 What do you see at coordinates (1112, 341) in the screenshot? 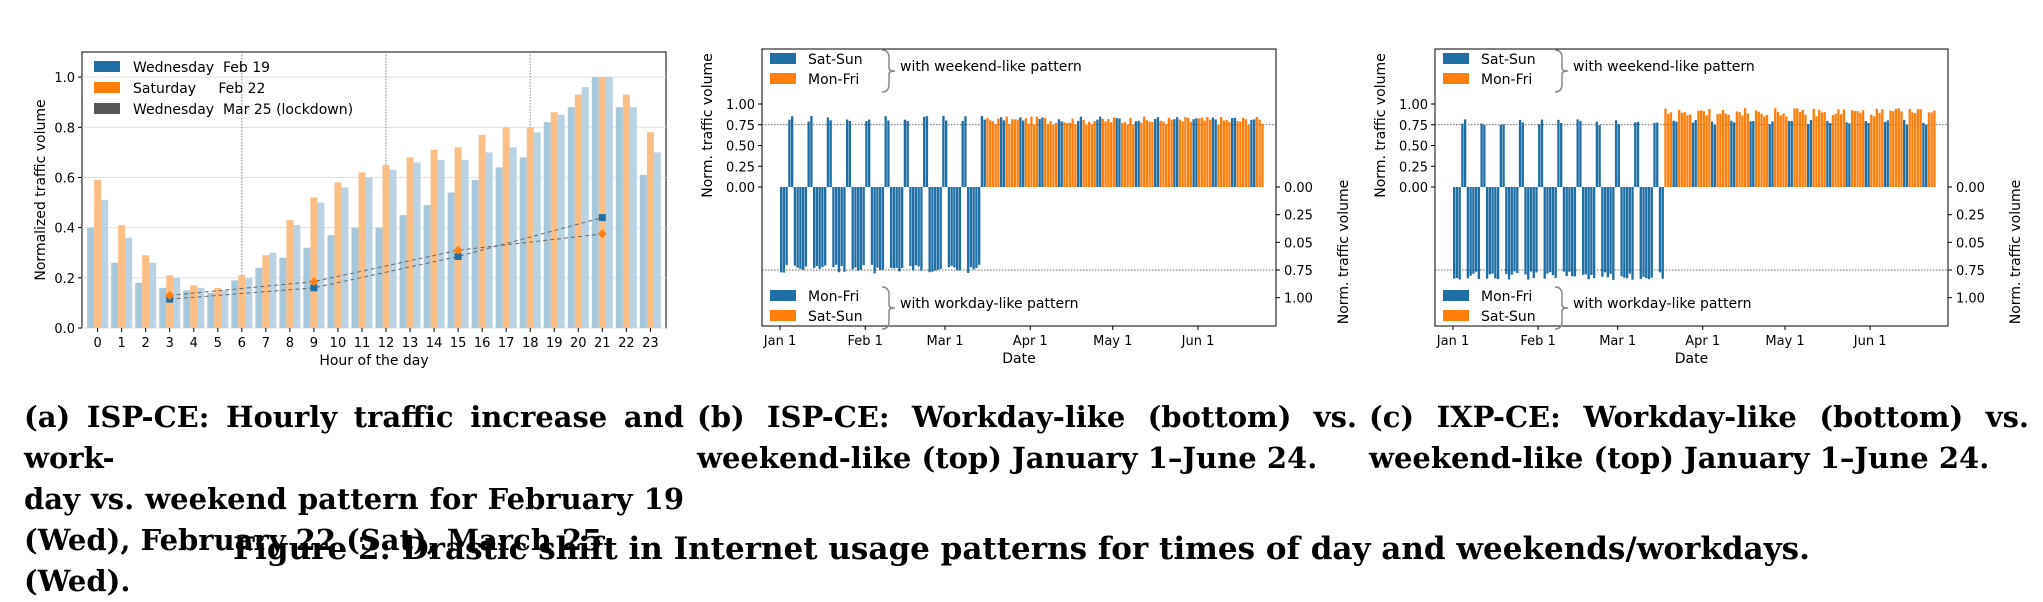
I see `xtick-label-b: May 1` at bounding box center [1112, 341].